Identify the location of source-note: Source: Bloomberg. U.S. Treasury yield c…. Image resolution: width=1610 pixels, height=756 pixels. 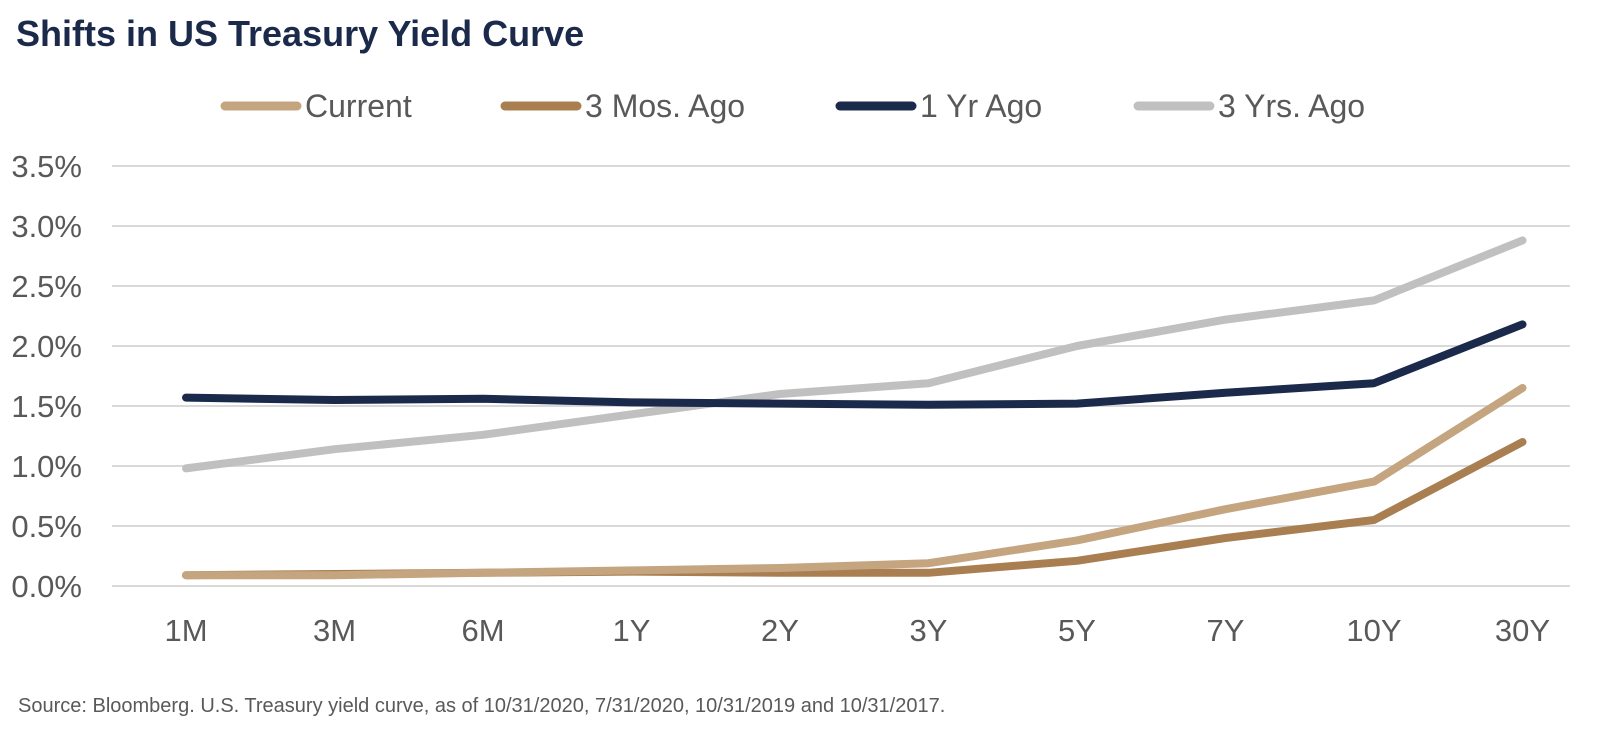
(481, 706).